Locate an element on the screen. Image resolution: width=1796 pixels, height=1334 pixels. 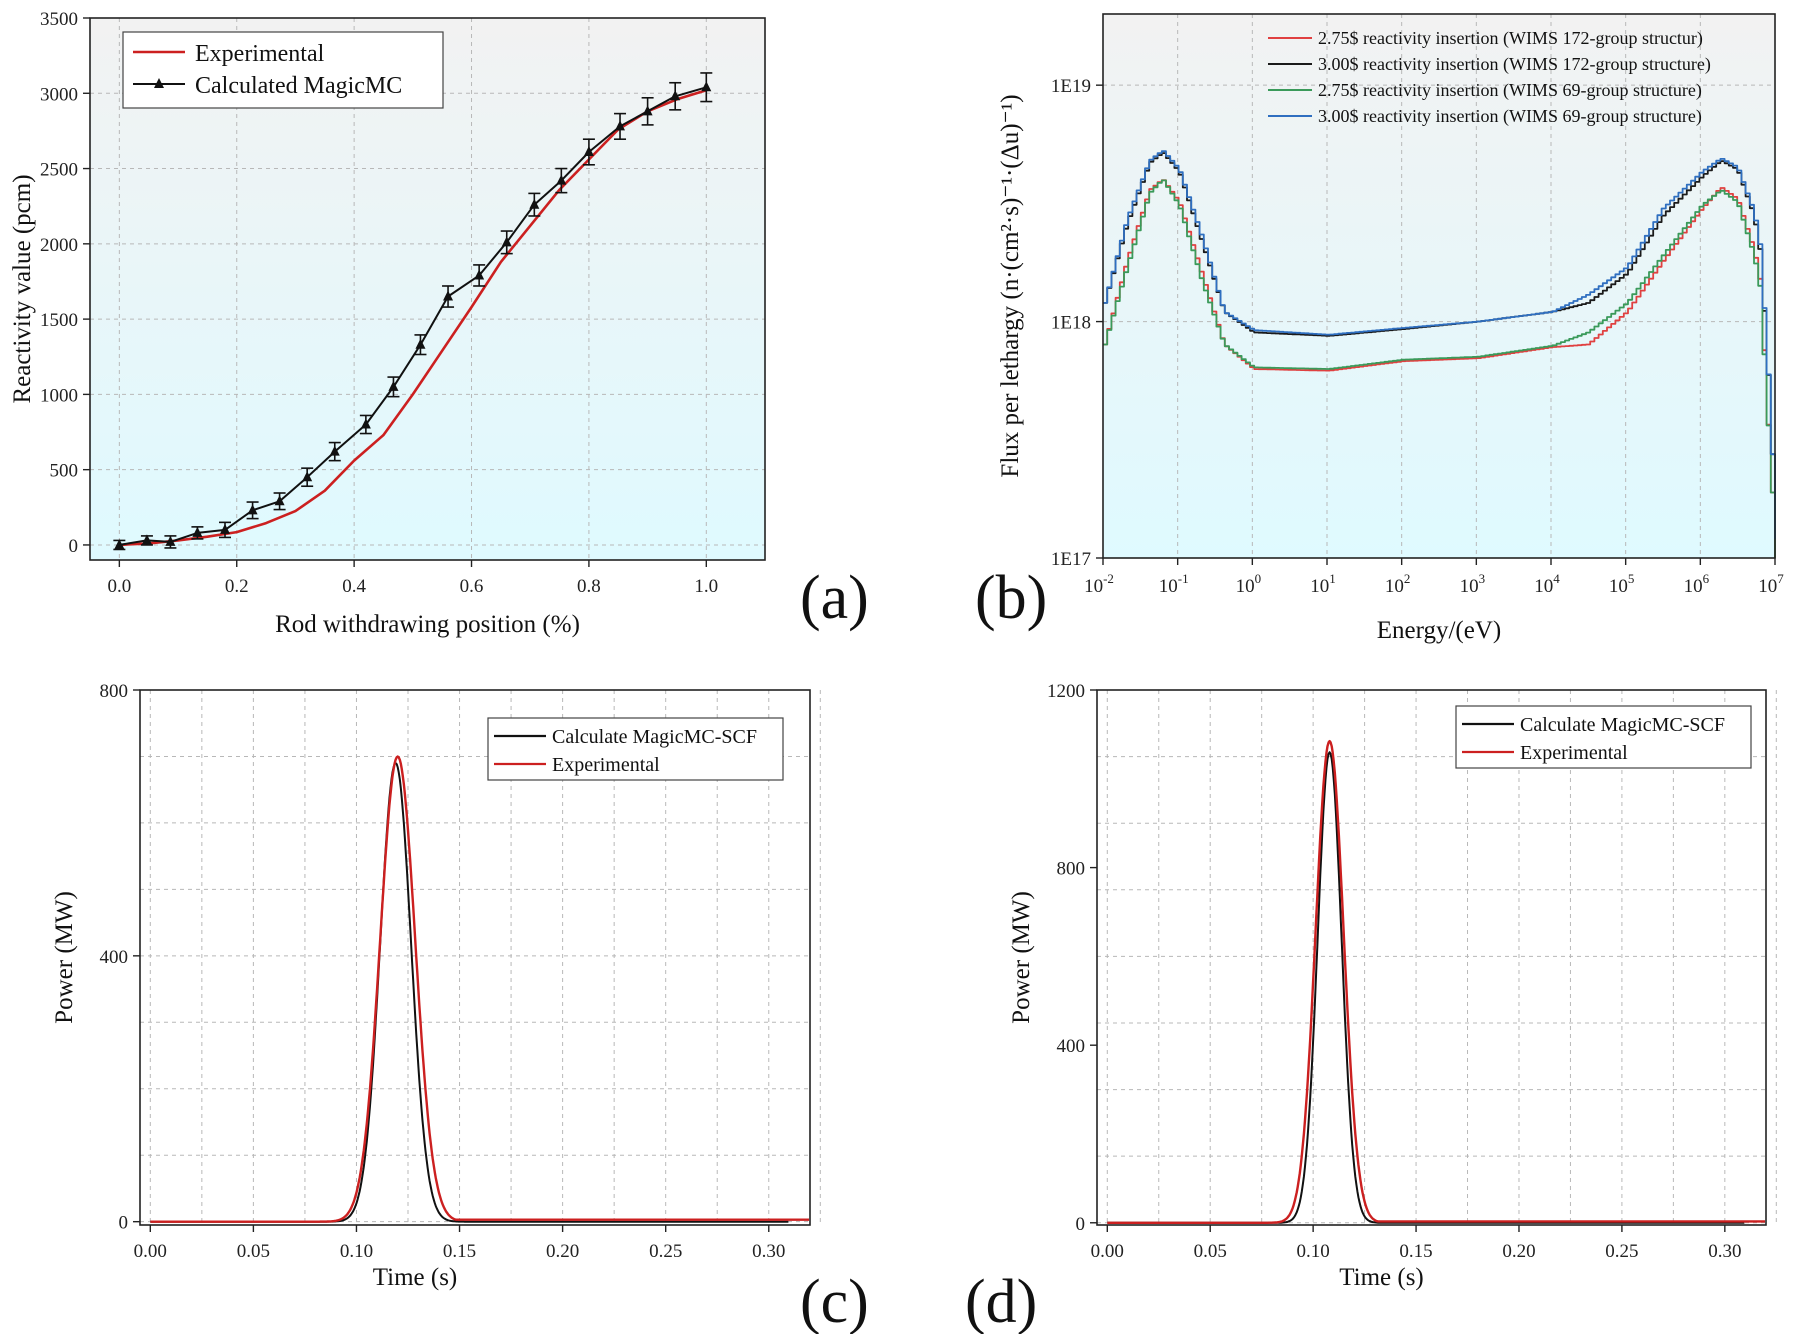
x-tick-label: 1.0 is located at coordinates (706, 586).